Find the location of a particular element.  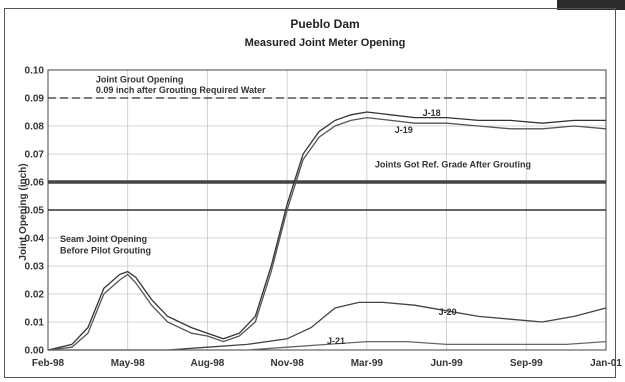

x-tick-label: Jan-01 is located at coordinates (606, 363).